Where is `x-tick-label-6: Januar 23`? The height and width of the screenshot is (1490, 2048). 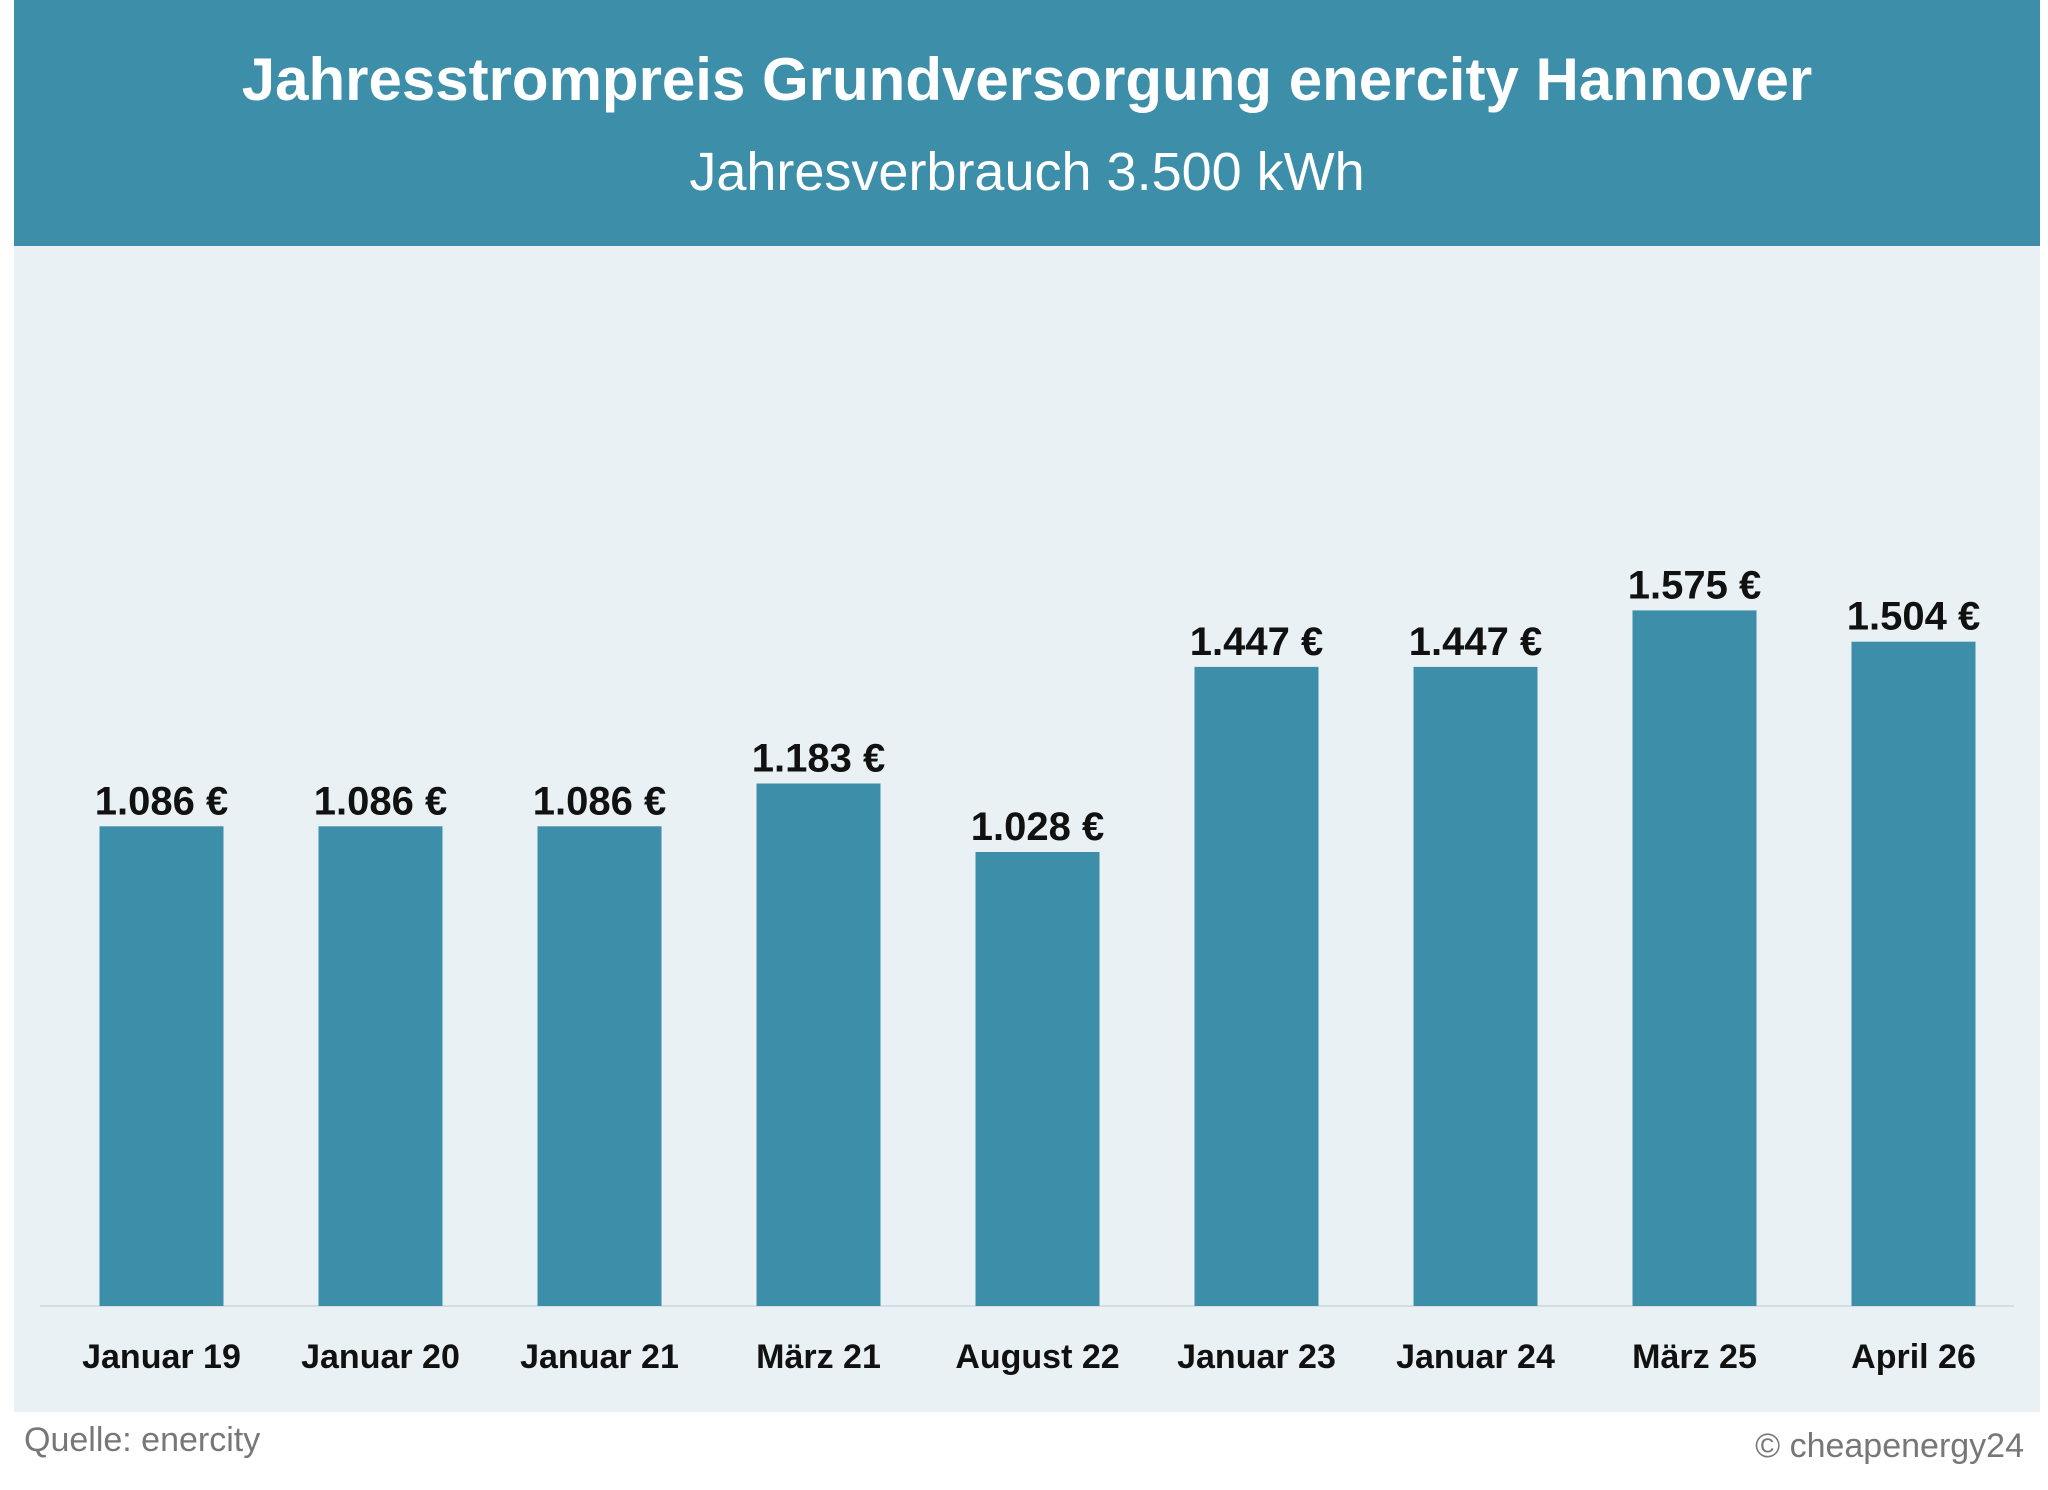
x-tick-label-6: Januar 23 is located at coordinates (1256, 1357).